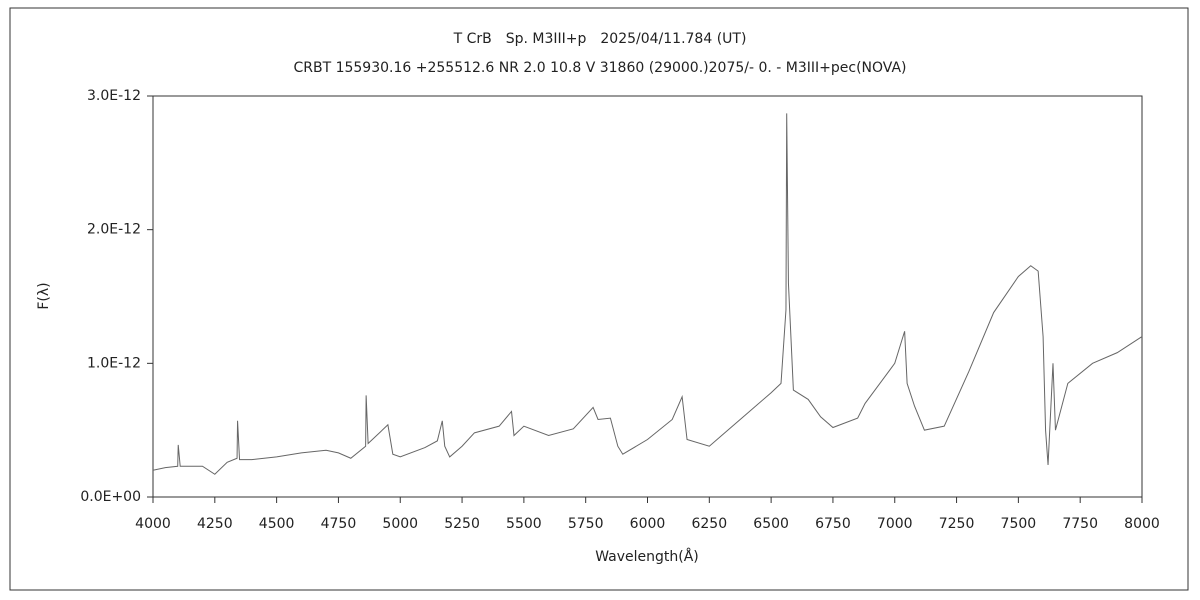 This screenshot has height=600, width=1200. Describe the element at coordinates (110, 497) in the screenshot. I see `y-tick-label: 0.0E+00` at that location.